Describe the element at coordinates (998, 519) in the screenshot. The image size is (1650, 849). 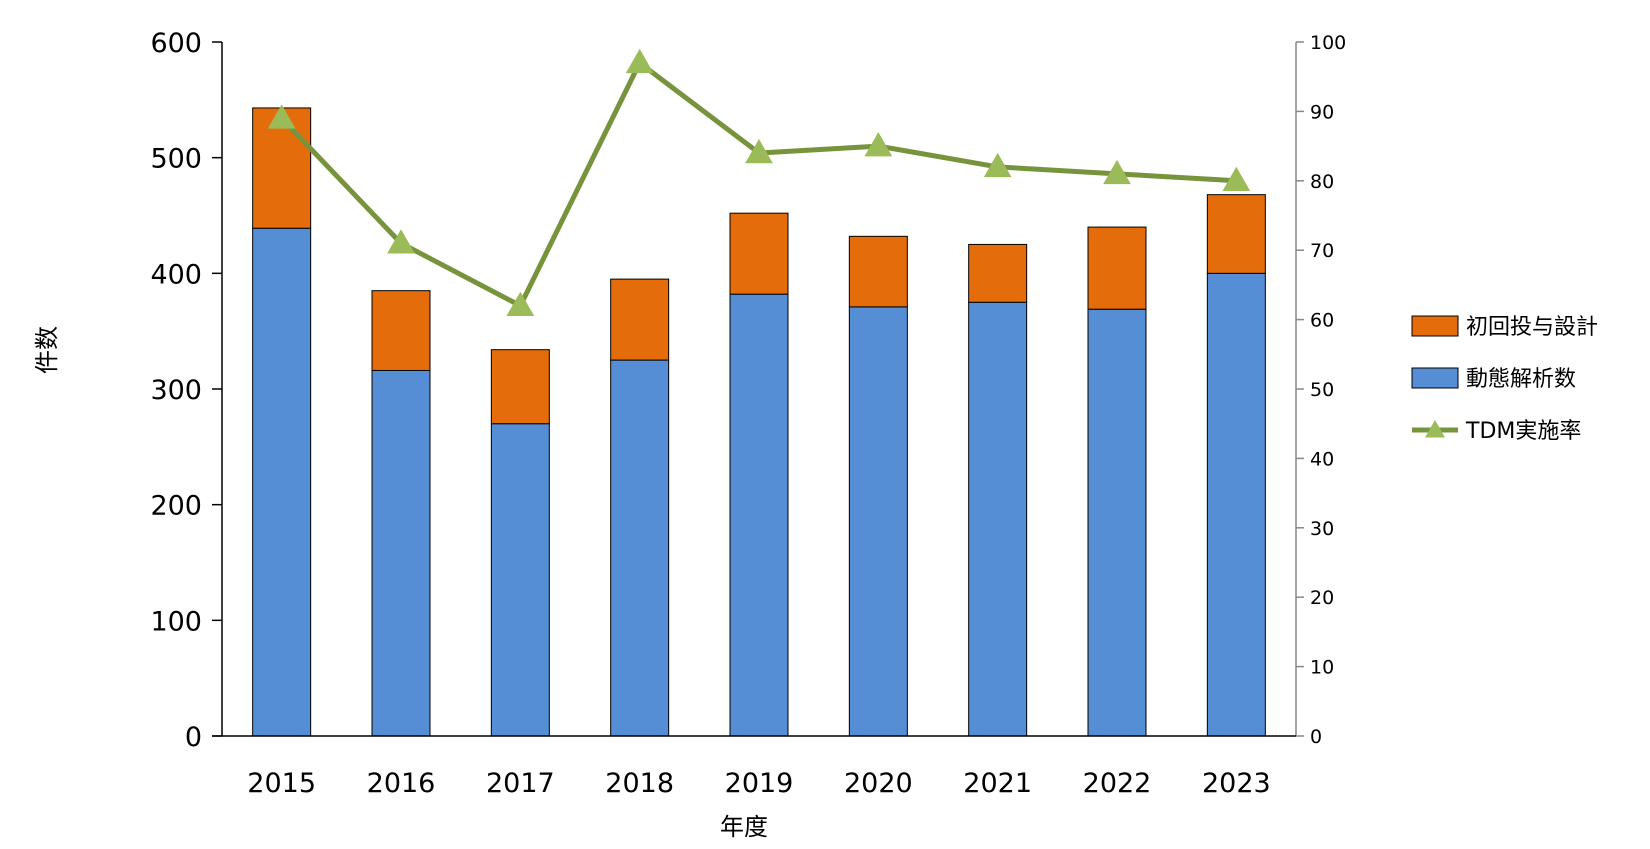
I see `bar-dynamic-analysis-2021` at that location.